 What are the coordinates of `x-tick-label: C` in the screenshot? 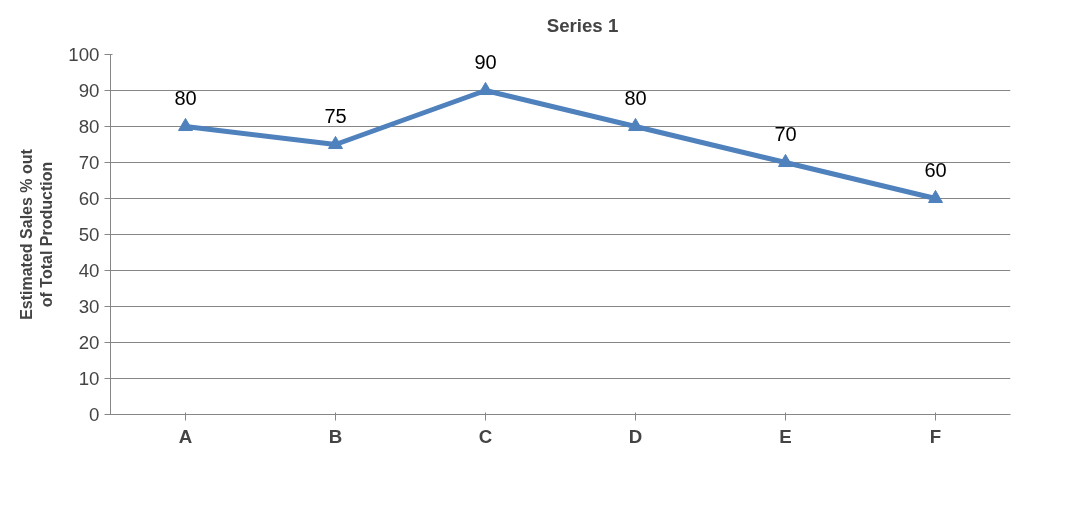 It's located at (485, 436).